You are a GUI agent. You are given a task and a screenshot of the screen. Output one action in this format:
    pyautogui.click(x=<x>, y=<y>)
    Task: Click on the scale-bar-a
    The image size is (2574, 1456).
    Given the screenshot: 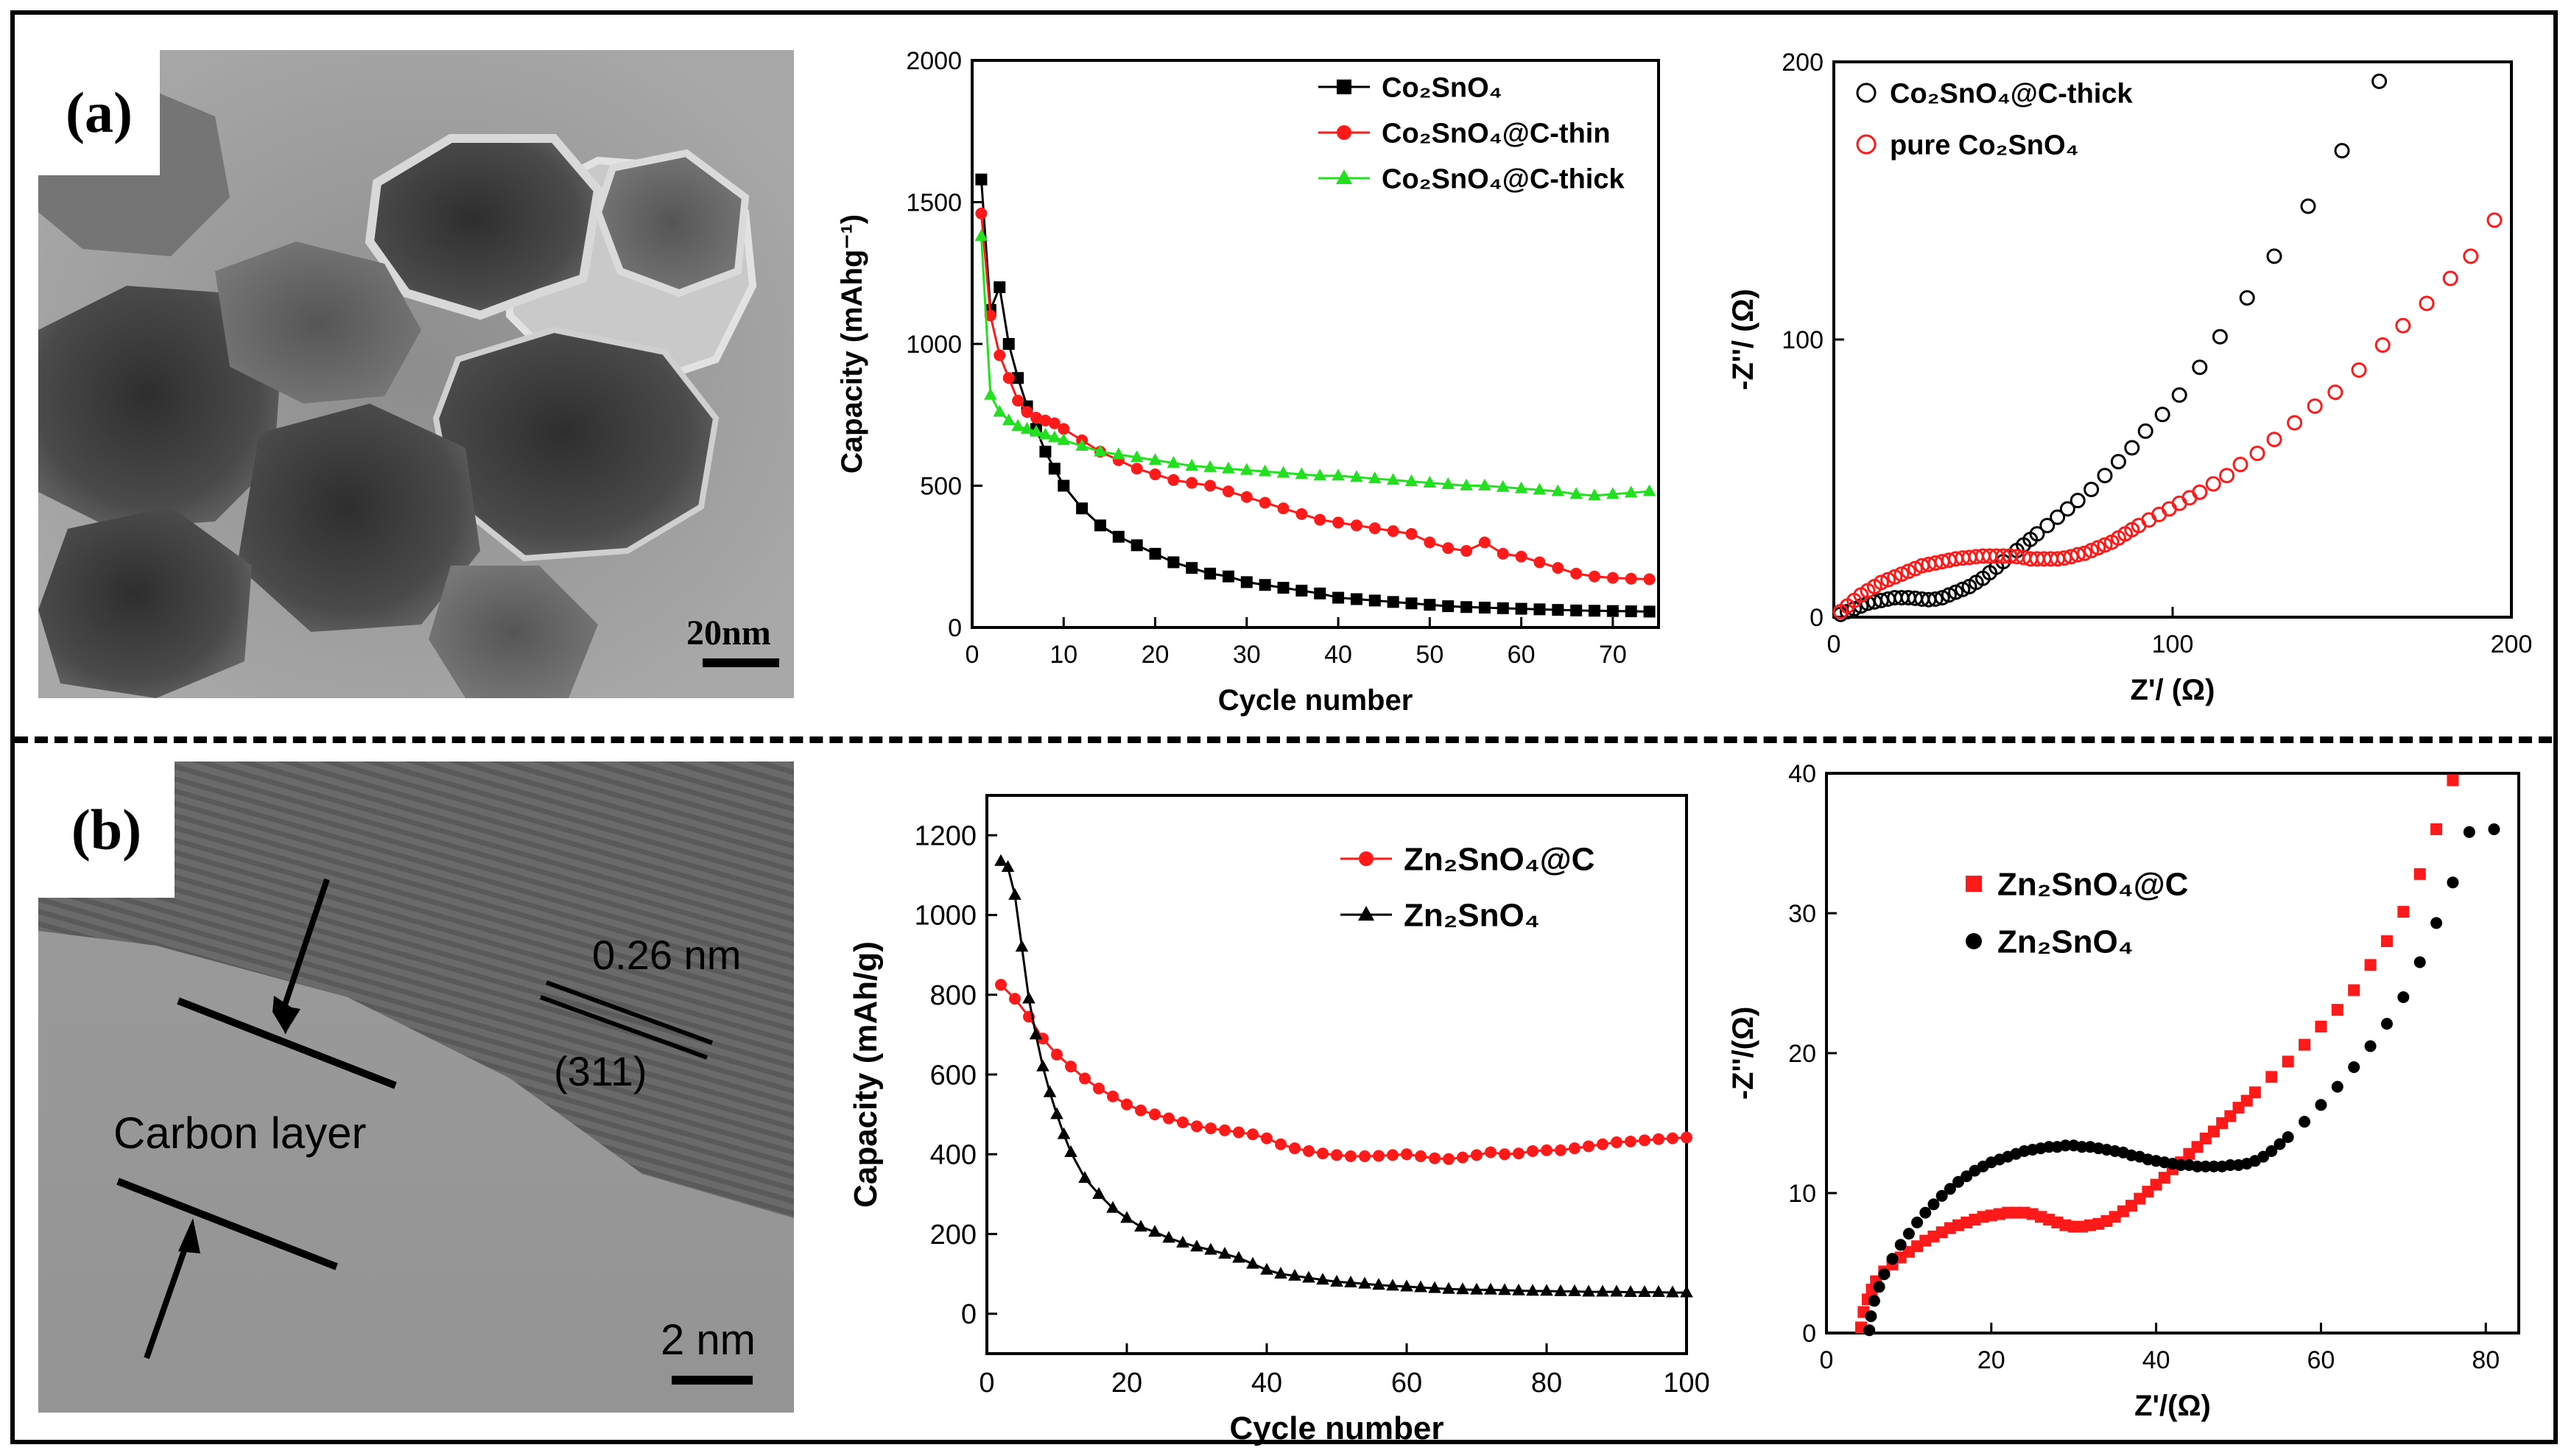 What is the action you would take?
    pyautogui.click(x=741, y=662)
    